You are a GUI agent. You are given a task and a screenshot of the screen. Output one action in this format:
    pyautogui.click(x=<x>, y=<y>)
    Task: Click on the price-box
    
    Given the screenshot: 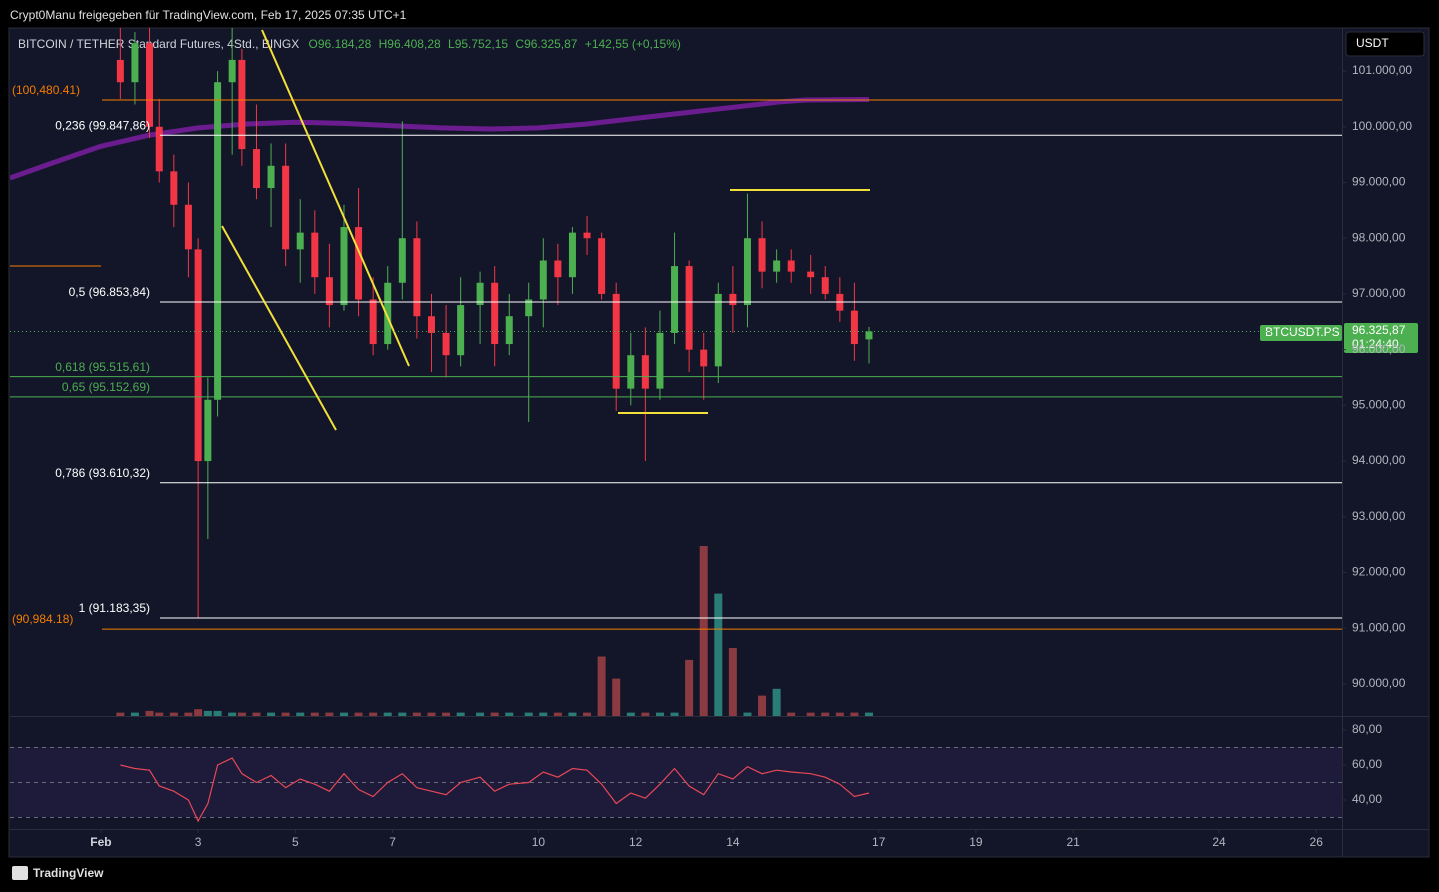 What is the action you would take?
    pyautogui.click(x=1381, y=338)
    